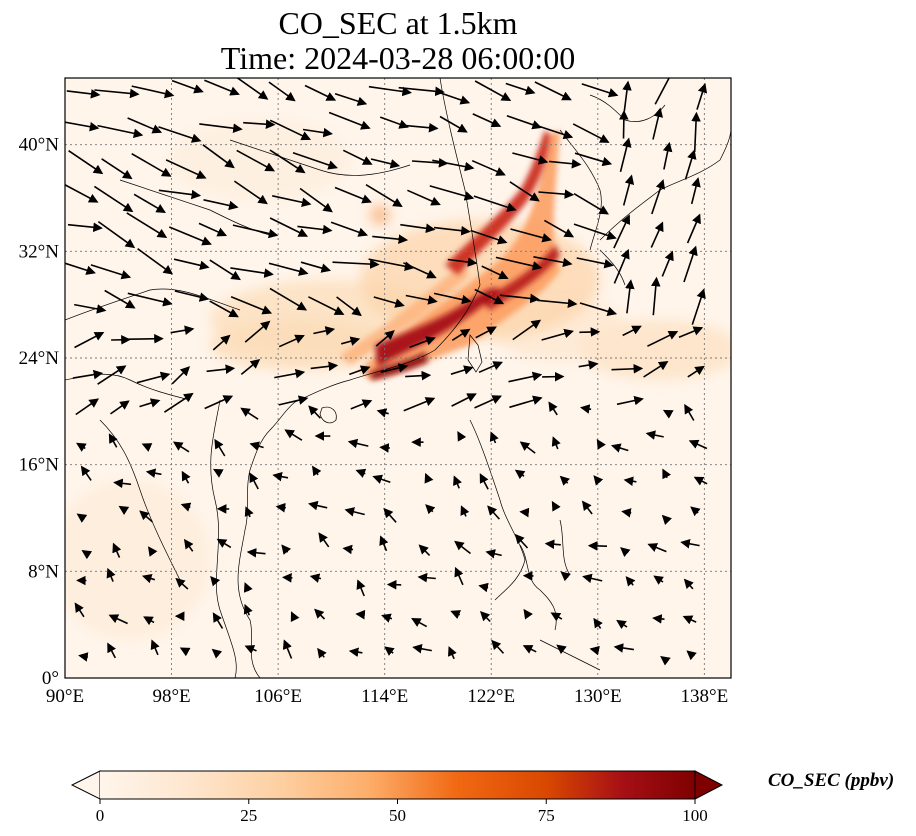 The image size is (916, 836). Describe the element at coordinates (384, 696) in the screenshot. I see `lon-tick-label: 114°E` at that location.